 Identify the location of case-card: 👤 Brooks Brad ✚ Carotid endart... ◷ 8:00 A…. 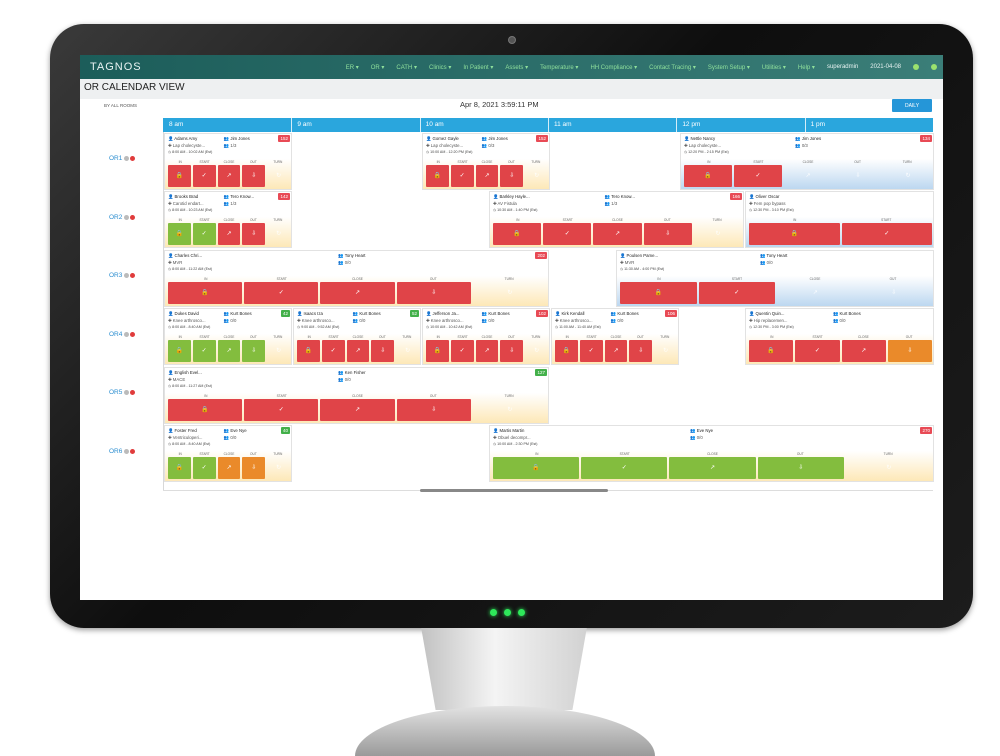
(228, 219).